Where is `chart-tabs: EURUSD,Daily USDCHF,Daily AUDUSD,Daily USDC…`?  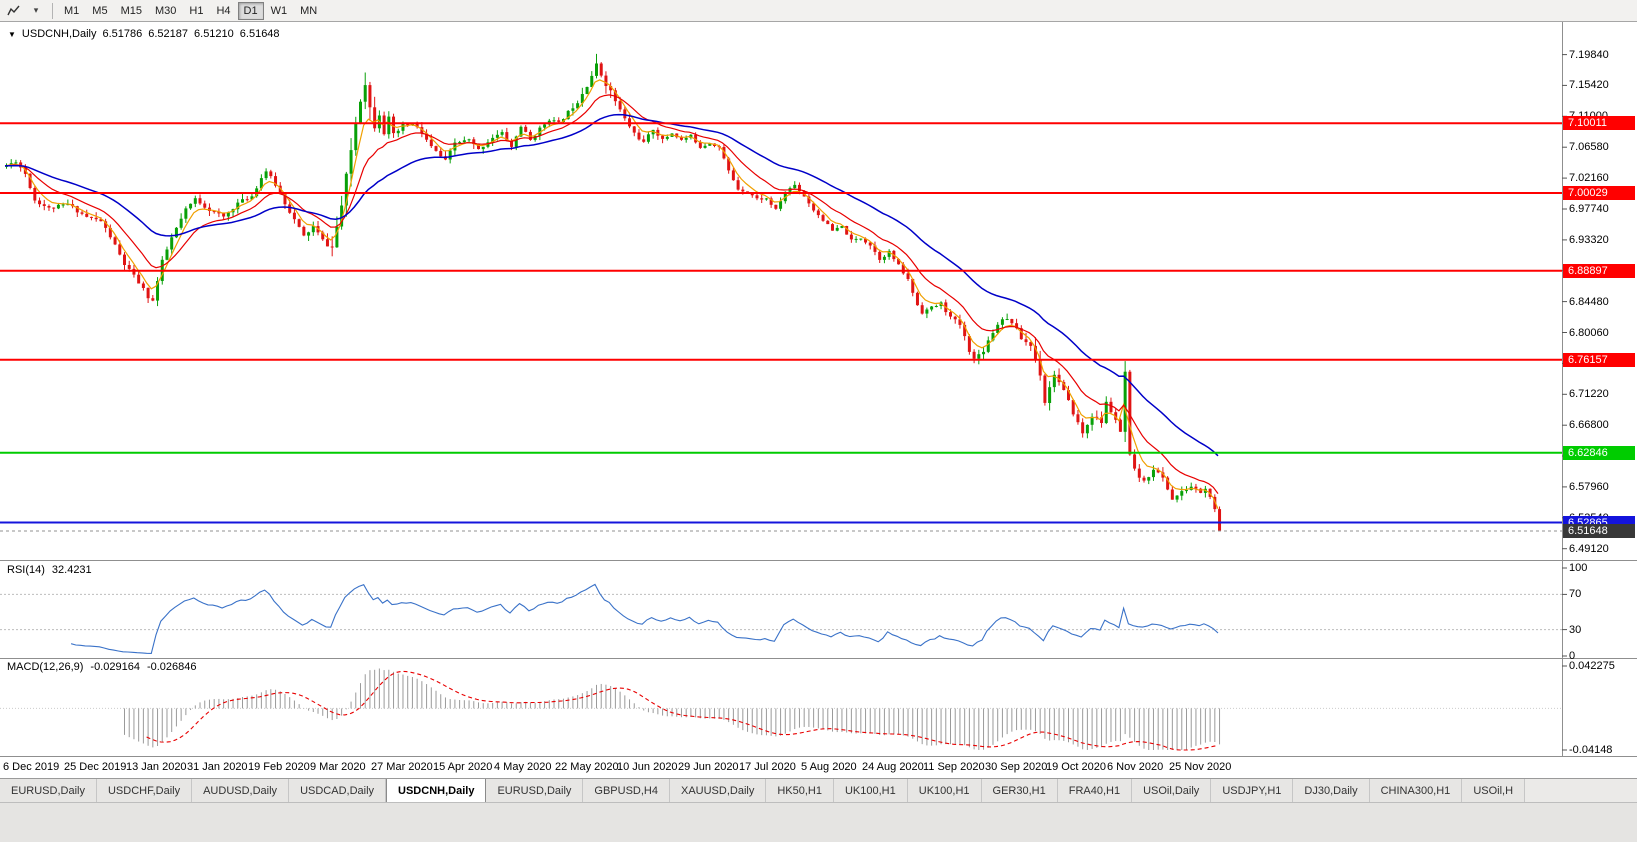
chart-tabs: EURUSD,Daily USDCHF,Daily AUDUSD,Daily USDC… is located at coordinates (818, 790).